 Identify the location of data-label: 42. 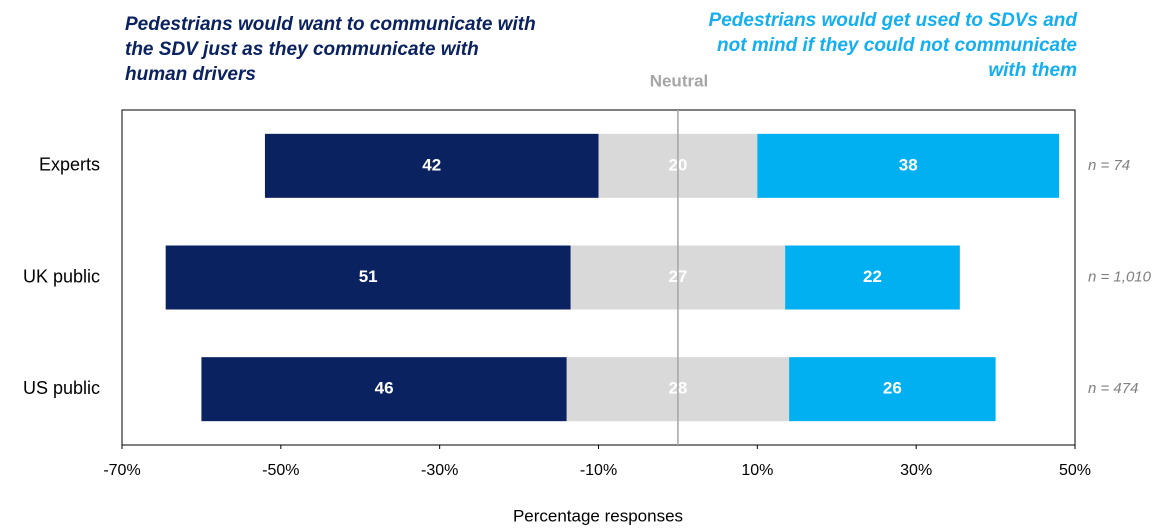
(431, 164).